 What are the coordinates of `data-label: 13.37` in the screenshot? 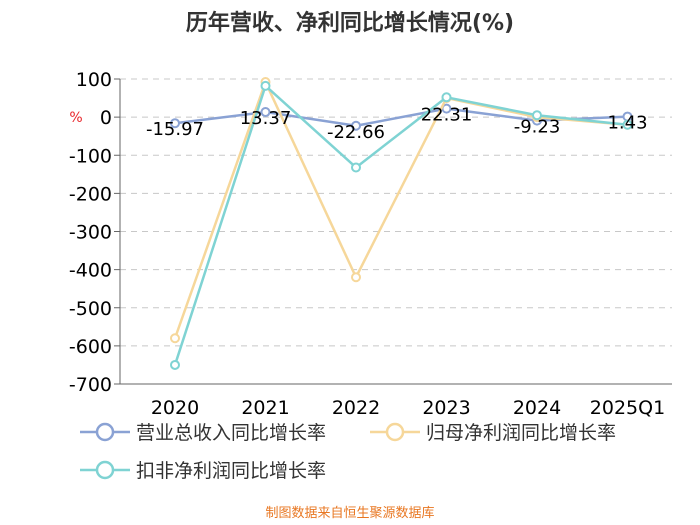 It's located at (266, 118).